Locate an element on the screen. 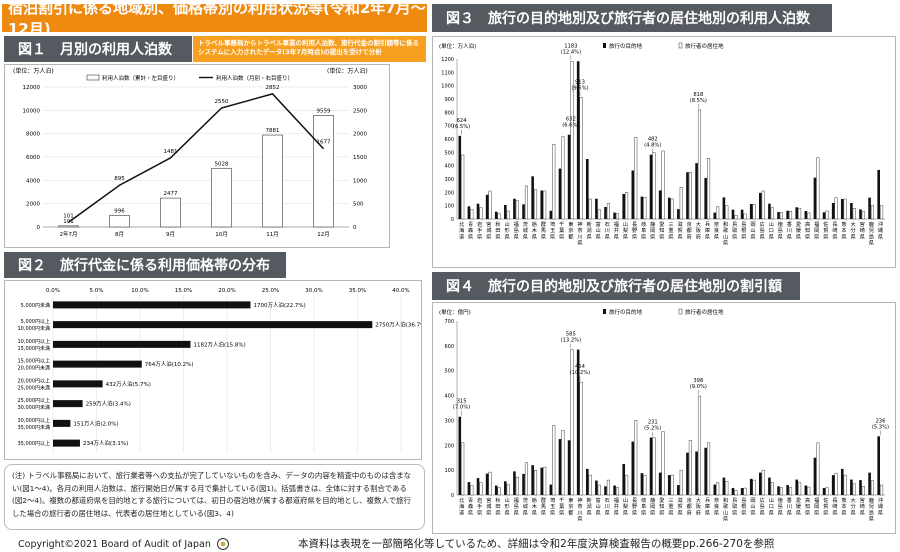 This screenshot has height=552, width=900. legend-line-label: 利用人泊数（月別・右目盛り） is located at coordinates (254, 78).